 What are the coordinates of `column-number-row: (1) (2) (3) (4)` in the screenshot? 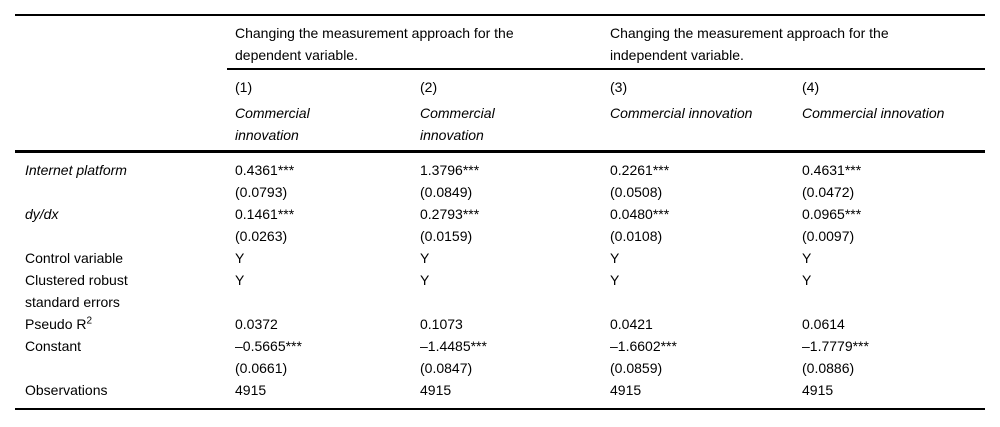 It's located at (500, 84).